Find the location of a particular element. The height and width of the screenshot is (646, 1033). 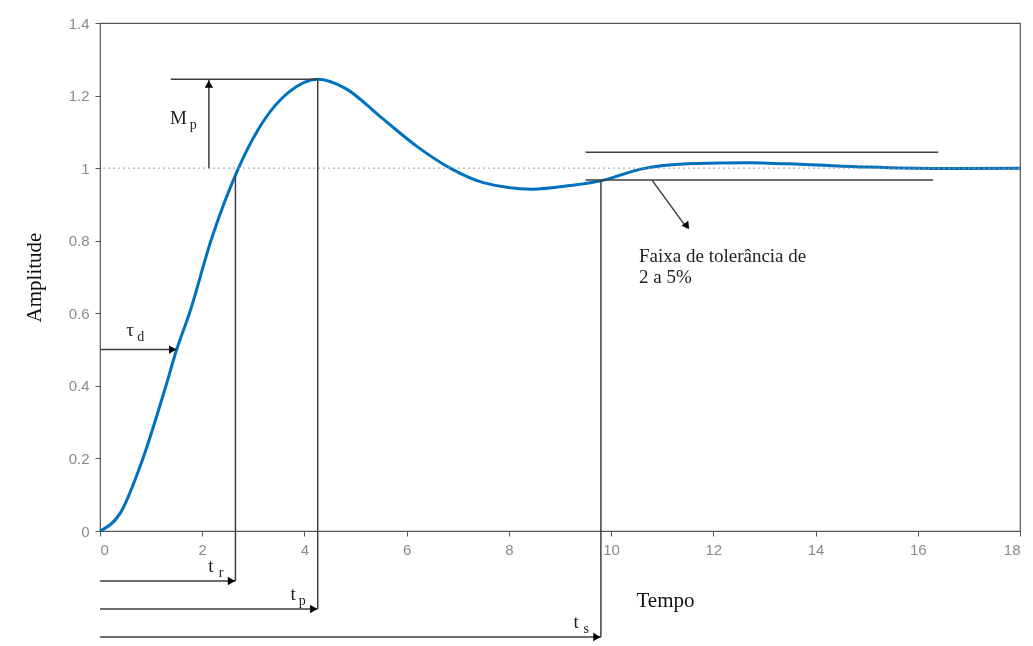

x-tick-label: 8 is located at coordinates (509, 549).